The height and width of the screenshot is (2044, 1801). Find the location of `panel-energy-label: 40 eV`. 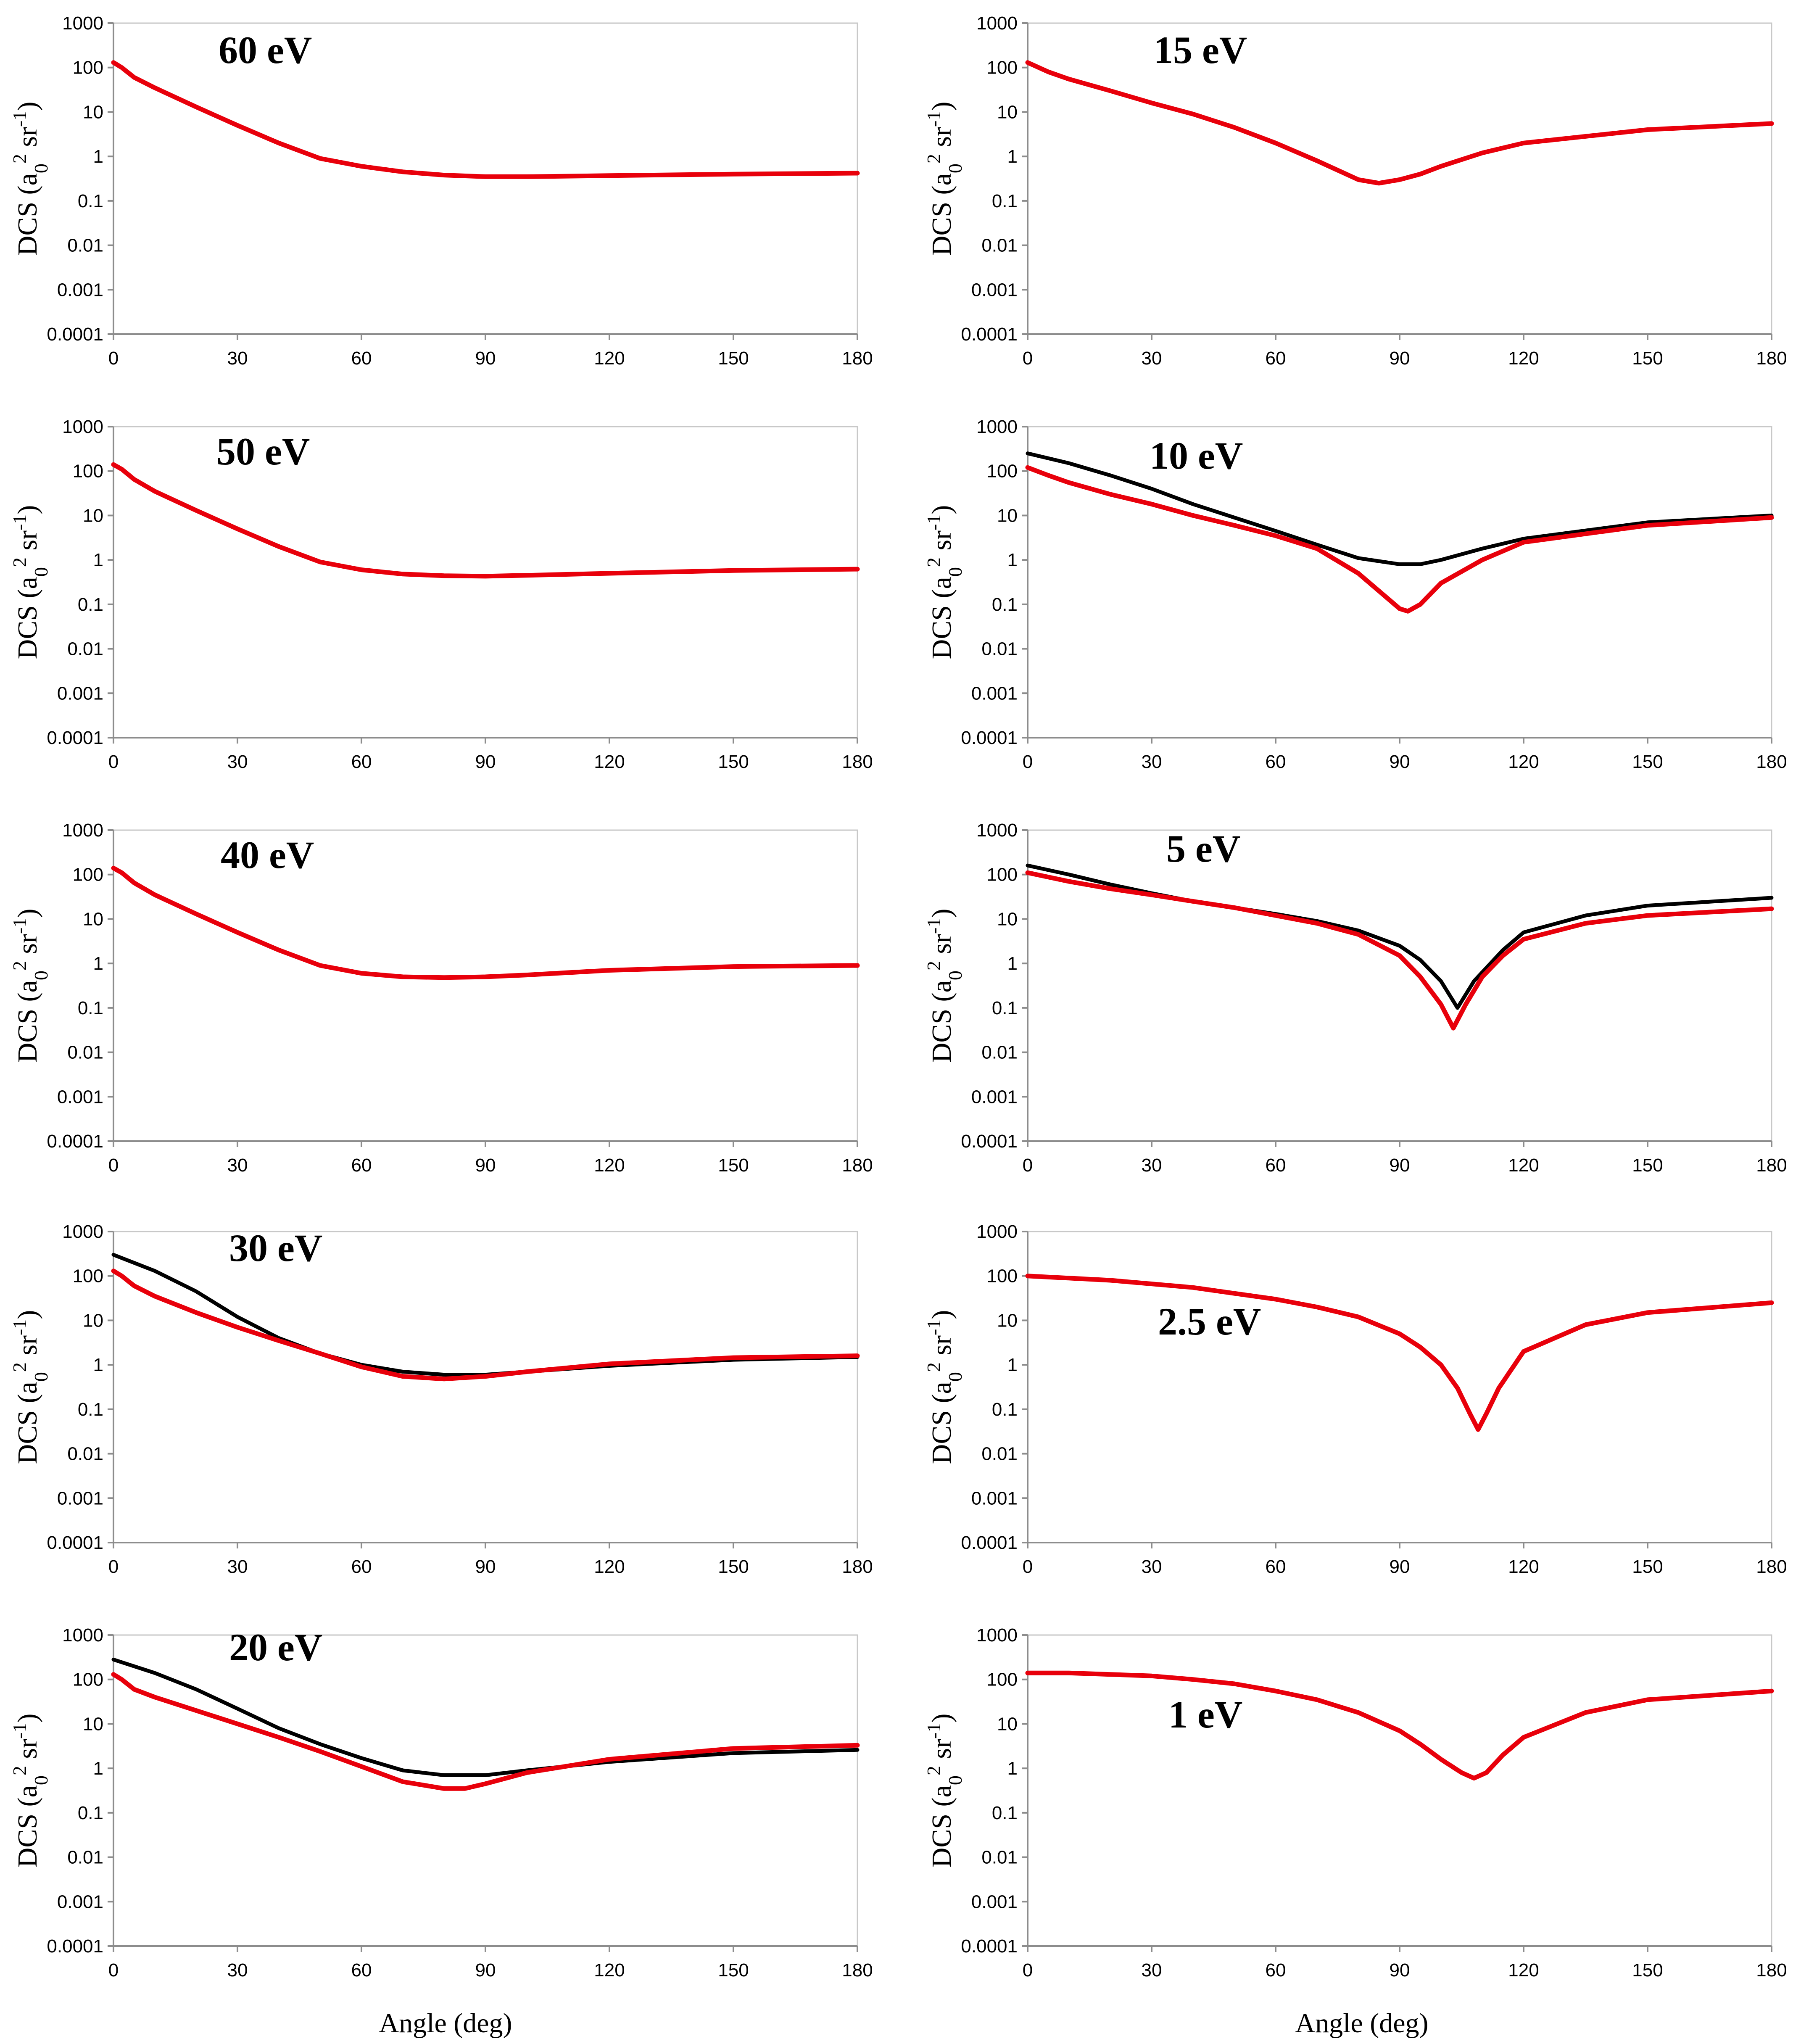

panel-energy-label: 40 eV is located at coordinates (267, 854).